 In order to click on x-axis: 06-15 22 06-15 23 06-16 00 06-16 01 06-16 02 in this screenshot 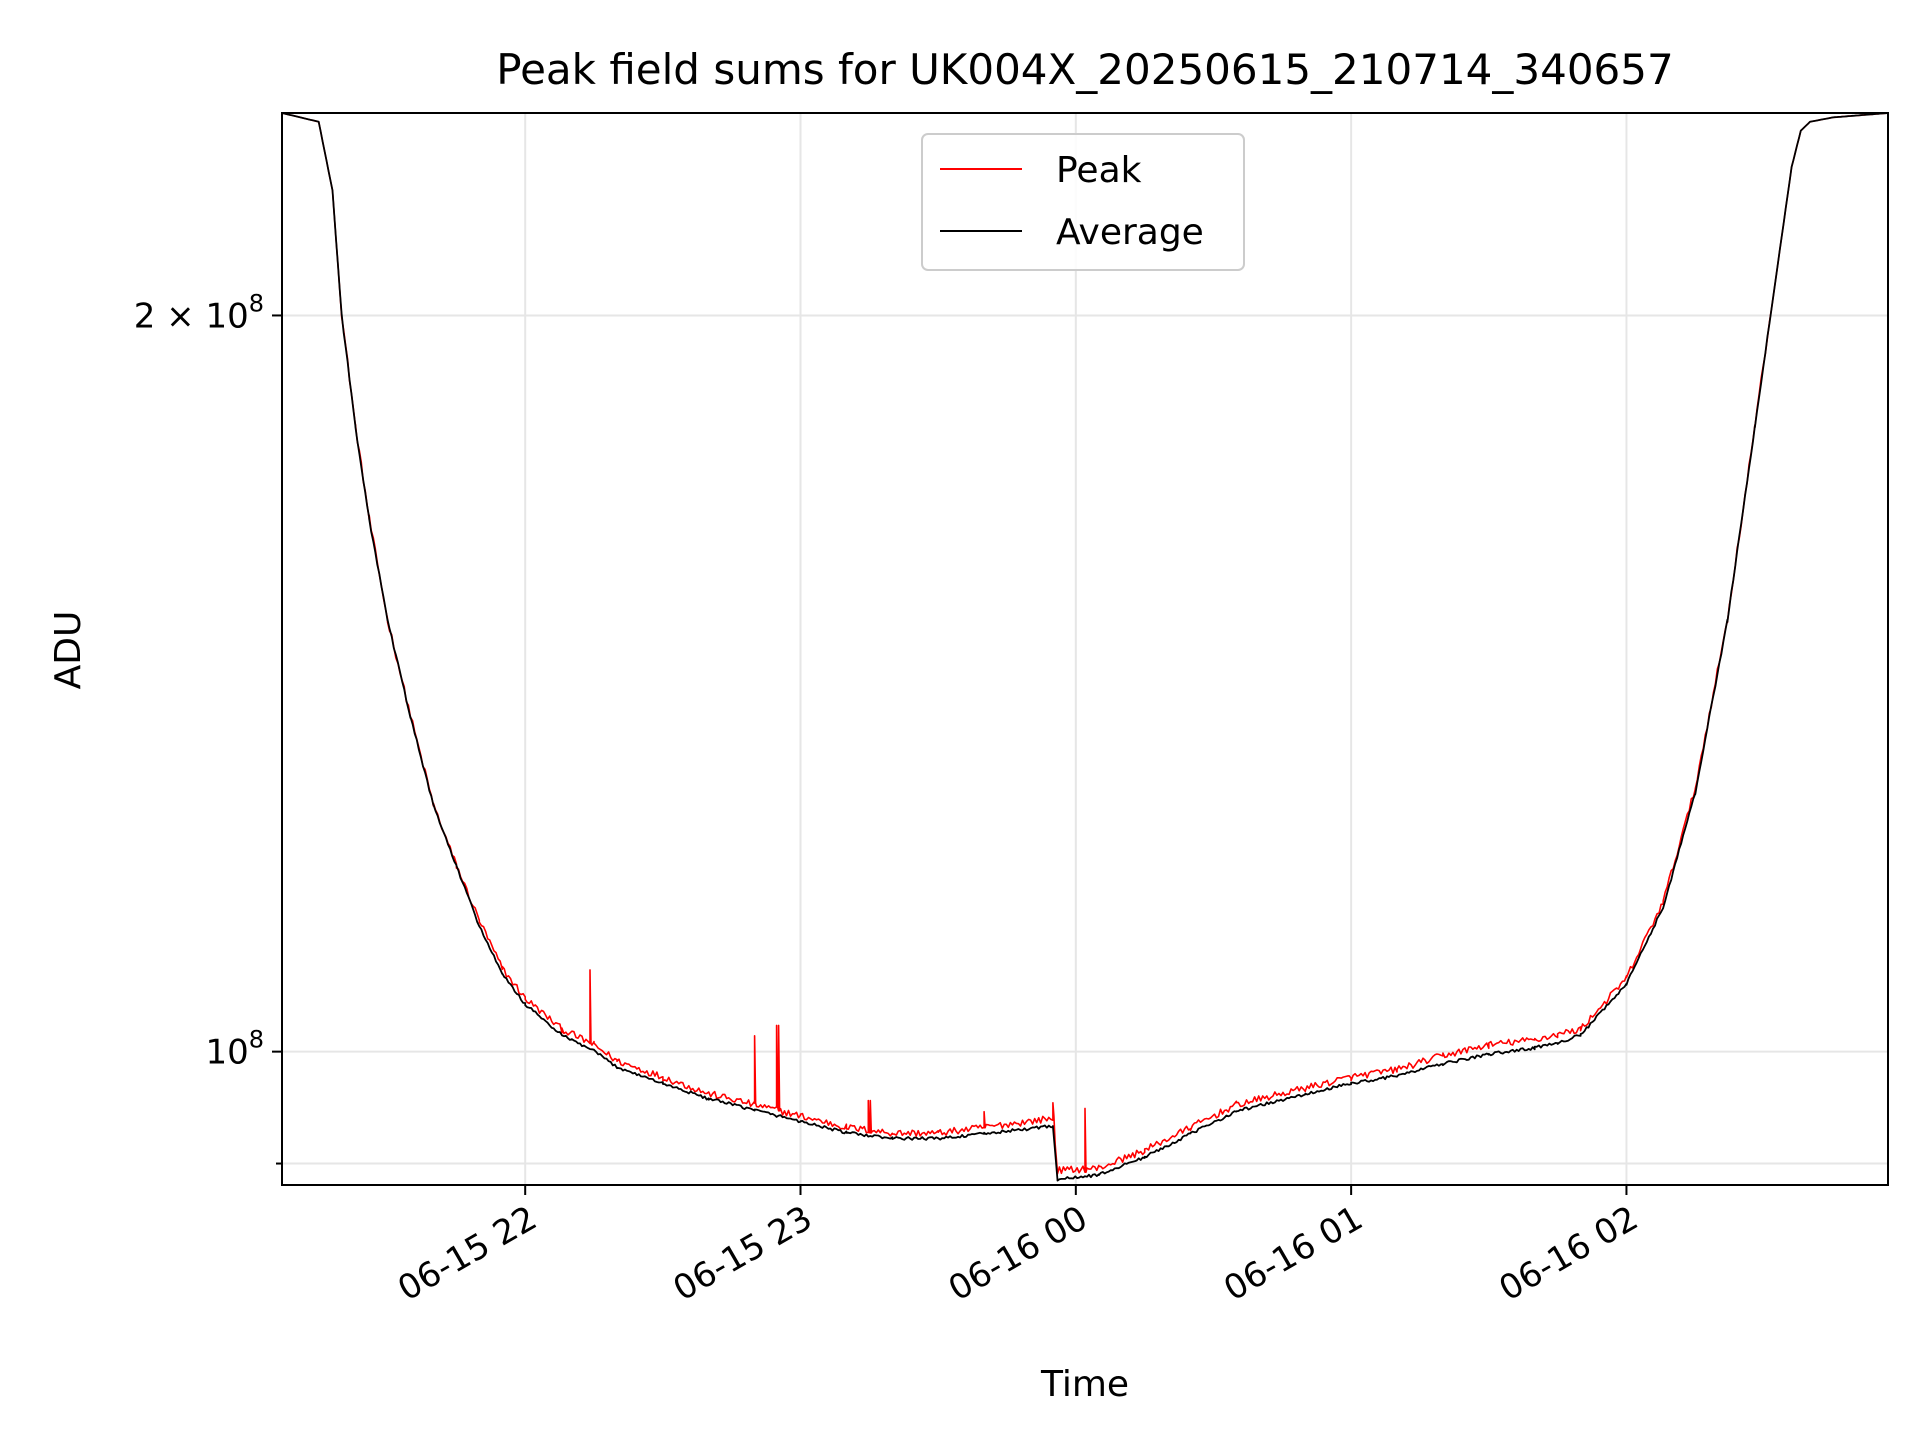, I will do `click(1018, 1247)`.